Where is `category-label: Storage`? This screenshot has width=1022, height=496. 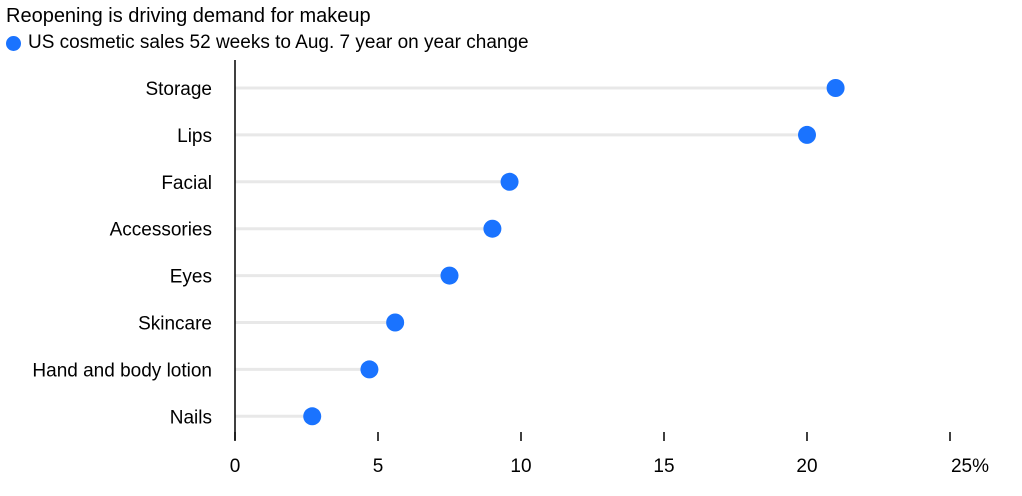
category-label: Storage is located at coordinates (178, 89).